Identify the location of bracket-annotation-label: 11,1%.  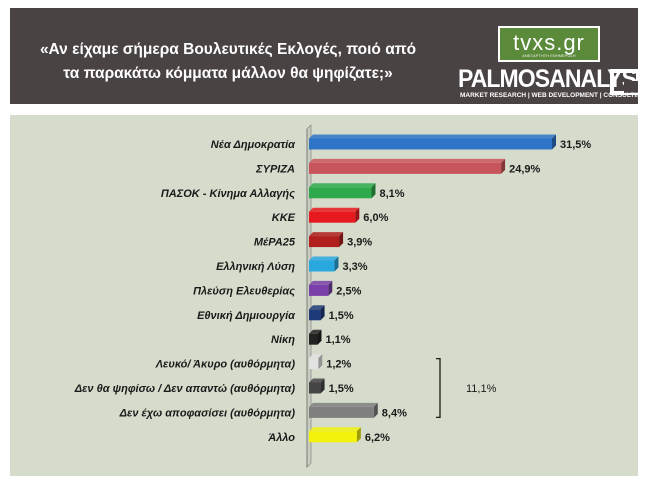
(481, 389).